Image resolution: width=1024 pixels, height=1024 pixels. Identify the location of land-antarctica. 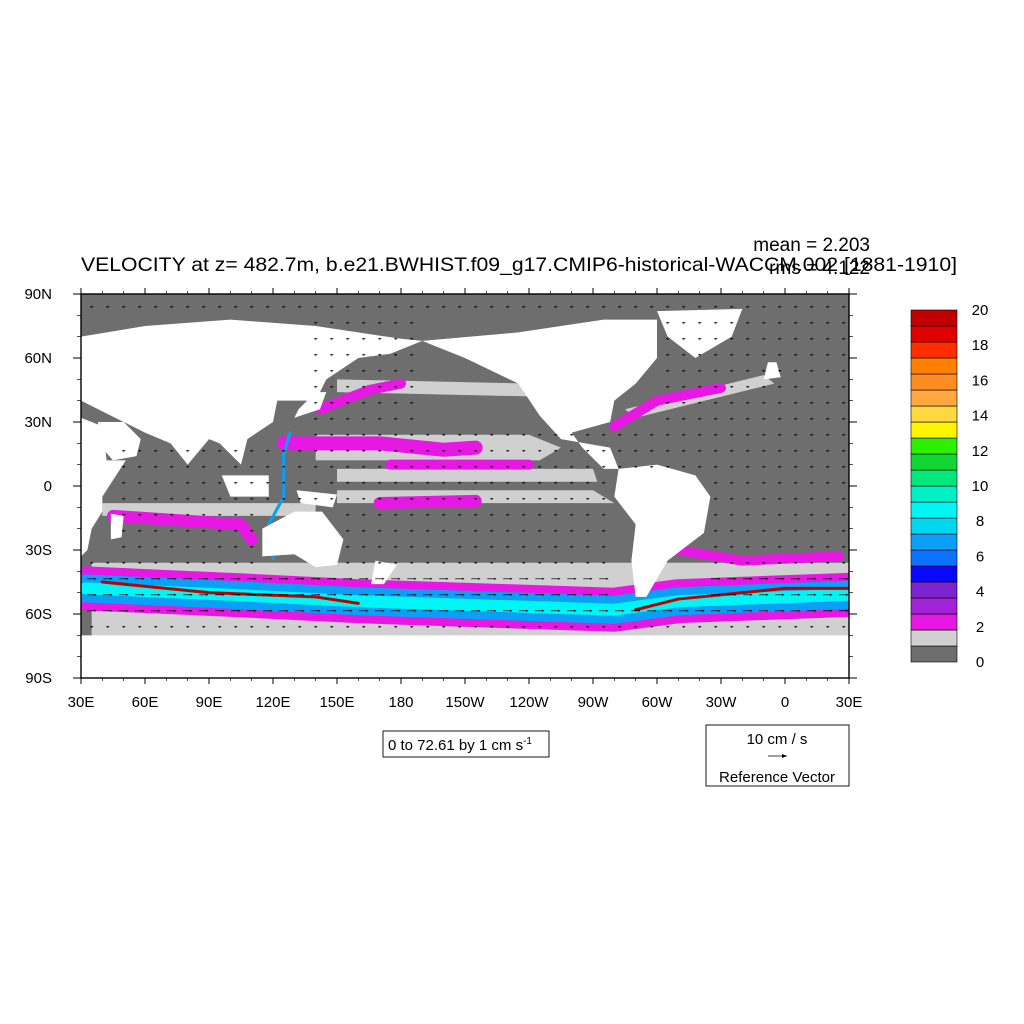
(465, 656).